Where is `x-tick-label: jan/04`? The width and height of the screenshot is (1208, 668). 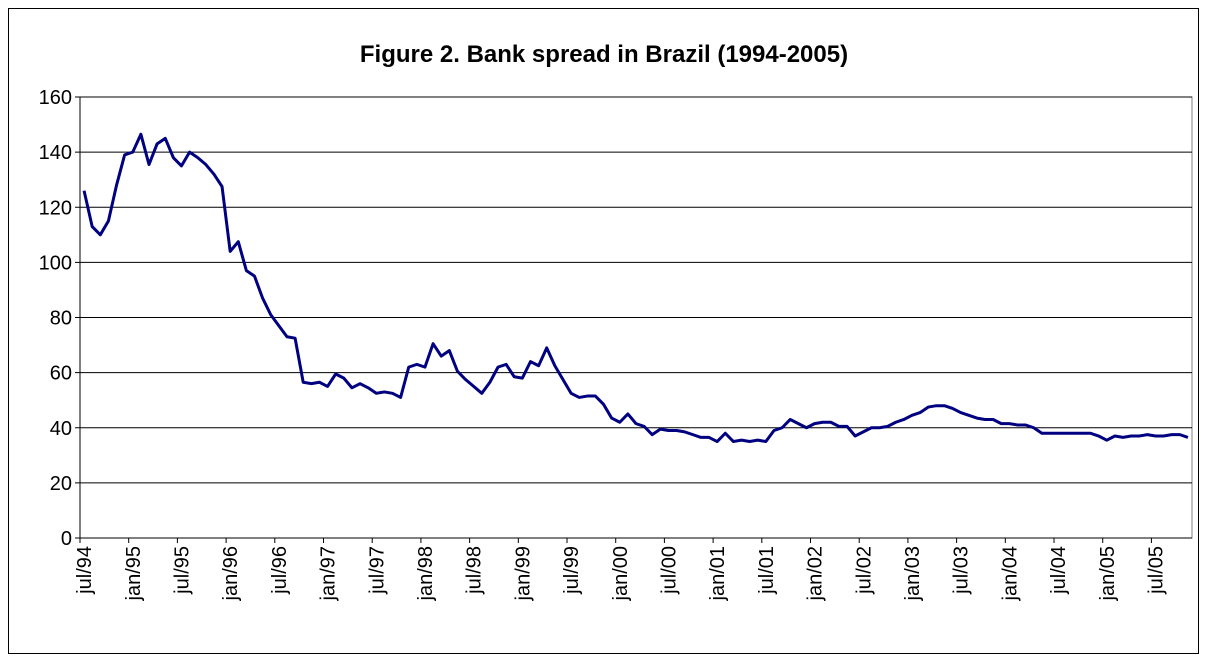
x-tick-label: jan/04 is located at coordinates (1010, 574).